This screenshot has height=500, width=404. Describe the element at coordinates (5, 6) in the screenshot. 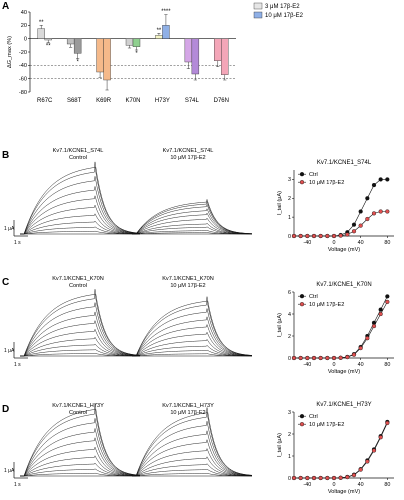

I see `panel-letter-a: A` at that location.